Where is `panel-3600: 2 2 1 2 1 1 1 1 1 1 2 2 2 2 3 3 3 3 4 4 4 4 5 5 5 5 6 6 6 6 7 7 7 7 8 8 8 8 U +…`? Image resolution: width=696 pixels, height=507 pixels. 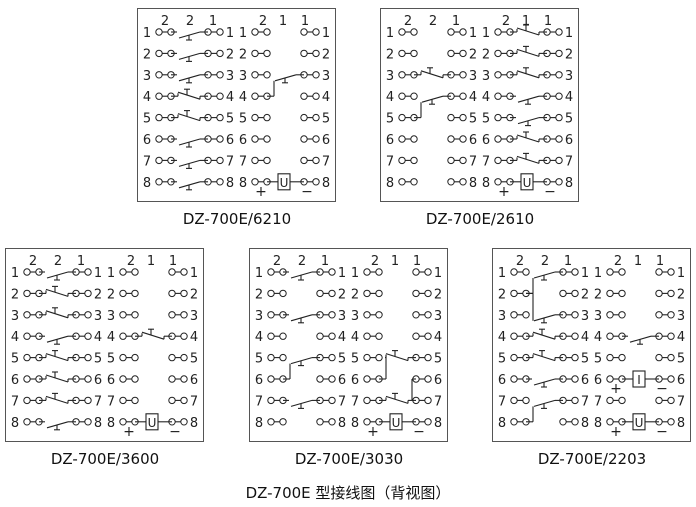 panel-3600: 2 2 1 2 1 1 1 1 1 1 2 2 2 2 3 3 3 3 4 4 4 4 5 5 5 5 6 6 6 6 7 7 7 7 8 8 8 8 U +… is located at coordinates (104, 345).